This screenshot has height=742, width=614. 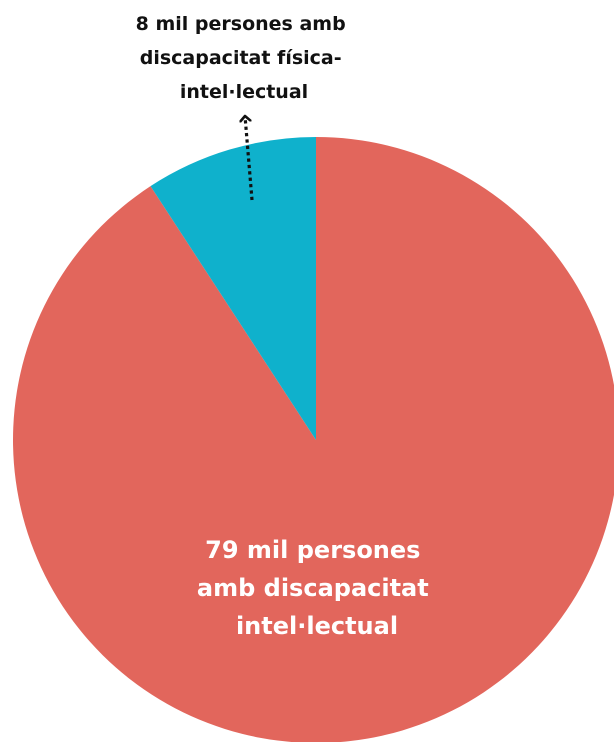 I want to click on slice-label-minor-line-3: intel·lectual, so click(x=244, y=92).